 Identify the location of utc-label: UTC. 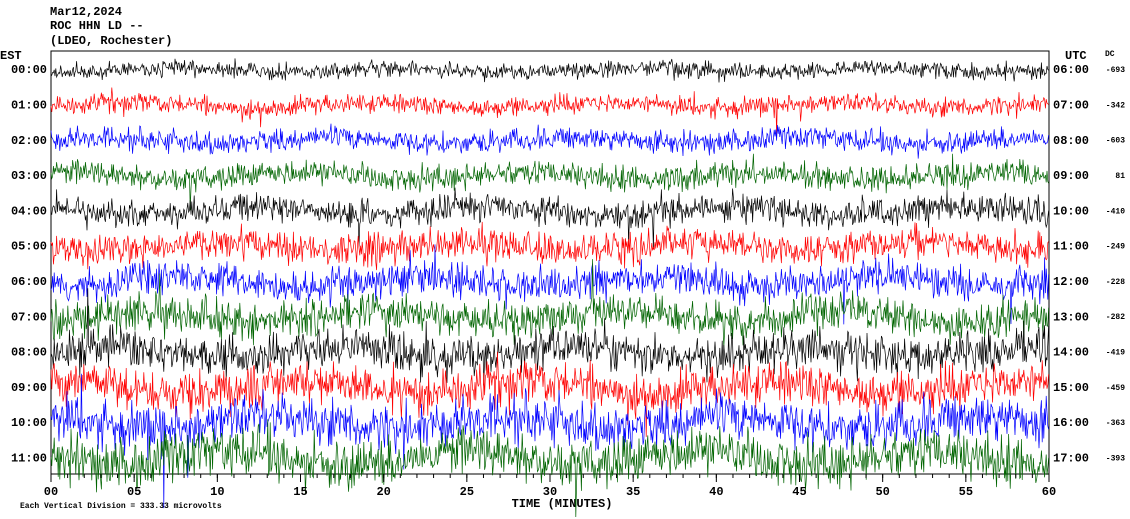
(1076, 56).